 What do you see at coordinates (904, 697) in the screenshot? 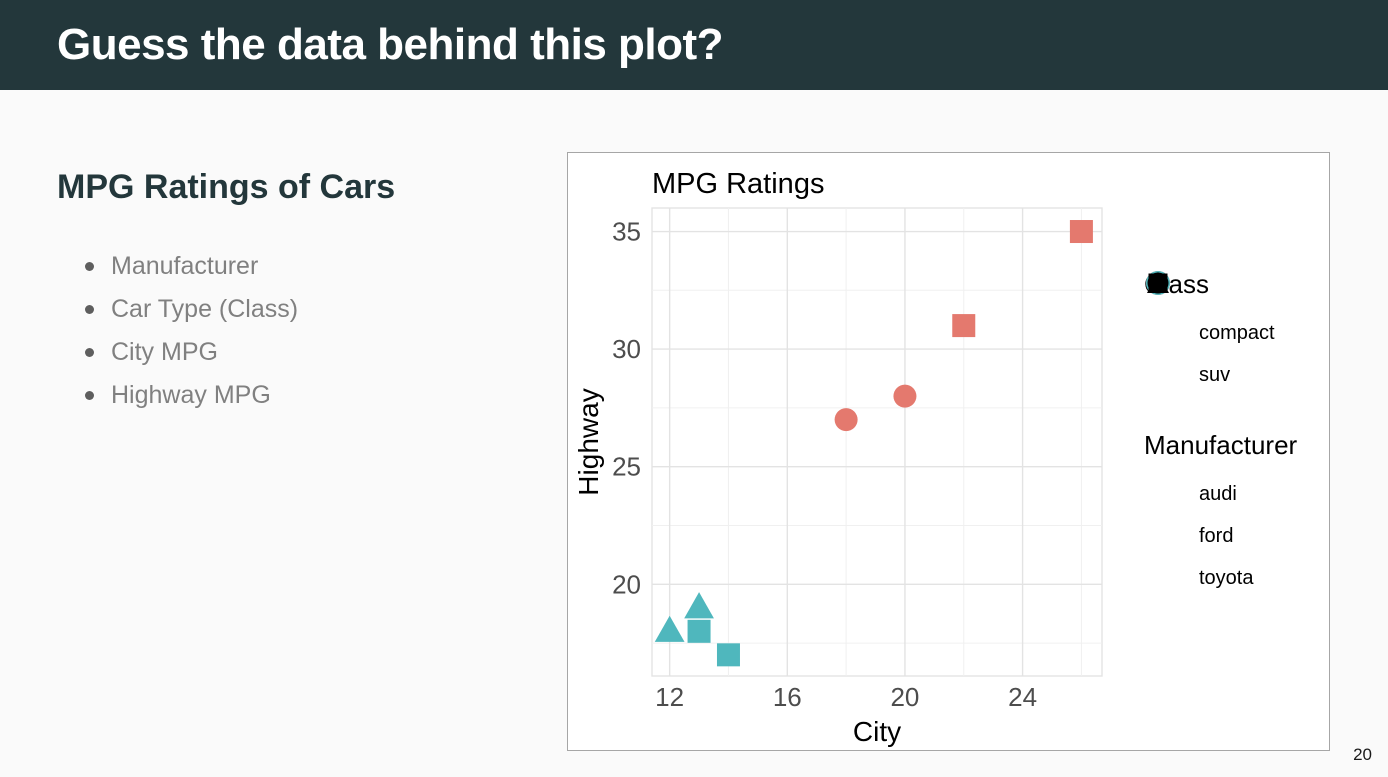
I see `x-tick-label: 20` at bounding box center [904, 697].